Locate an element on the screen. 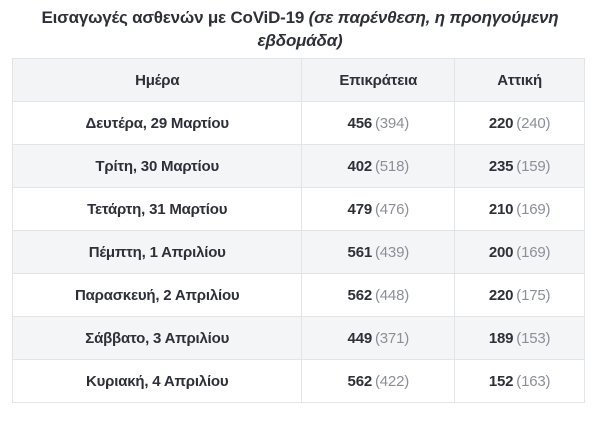  table-row: Δευτέρα, 29 Μαρτίου 456394 220240 is located at coordinates (298, 123).